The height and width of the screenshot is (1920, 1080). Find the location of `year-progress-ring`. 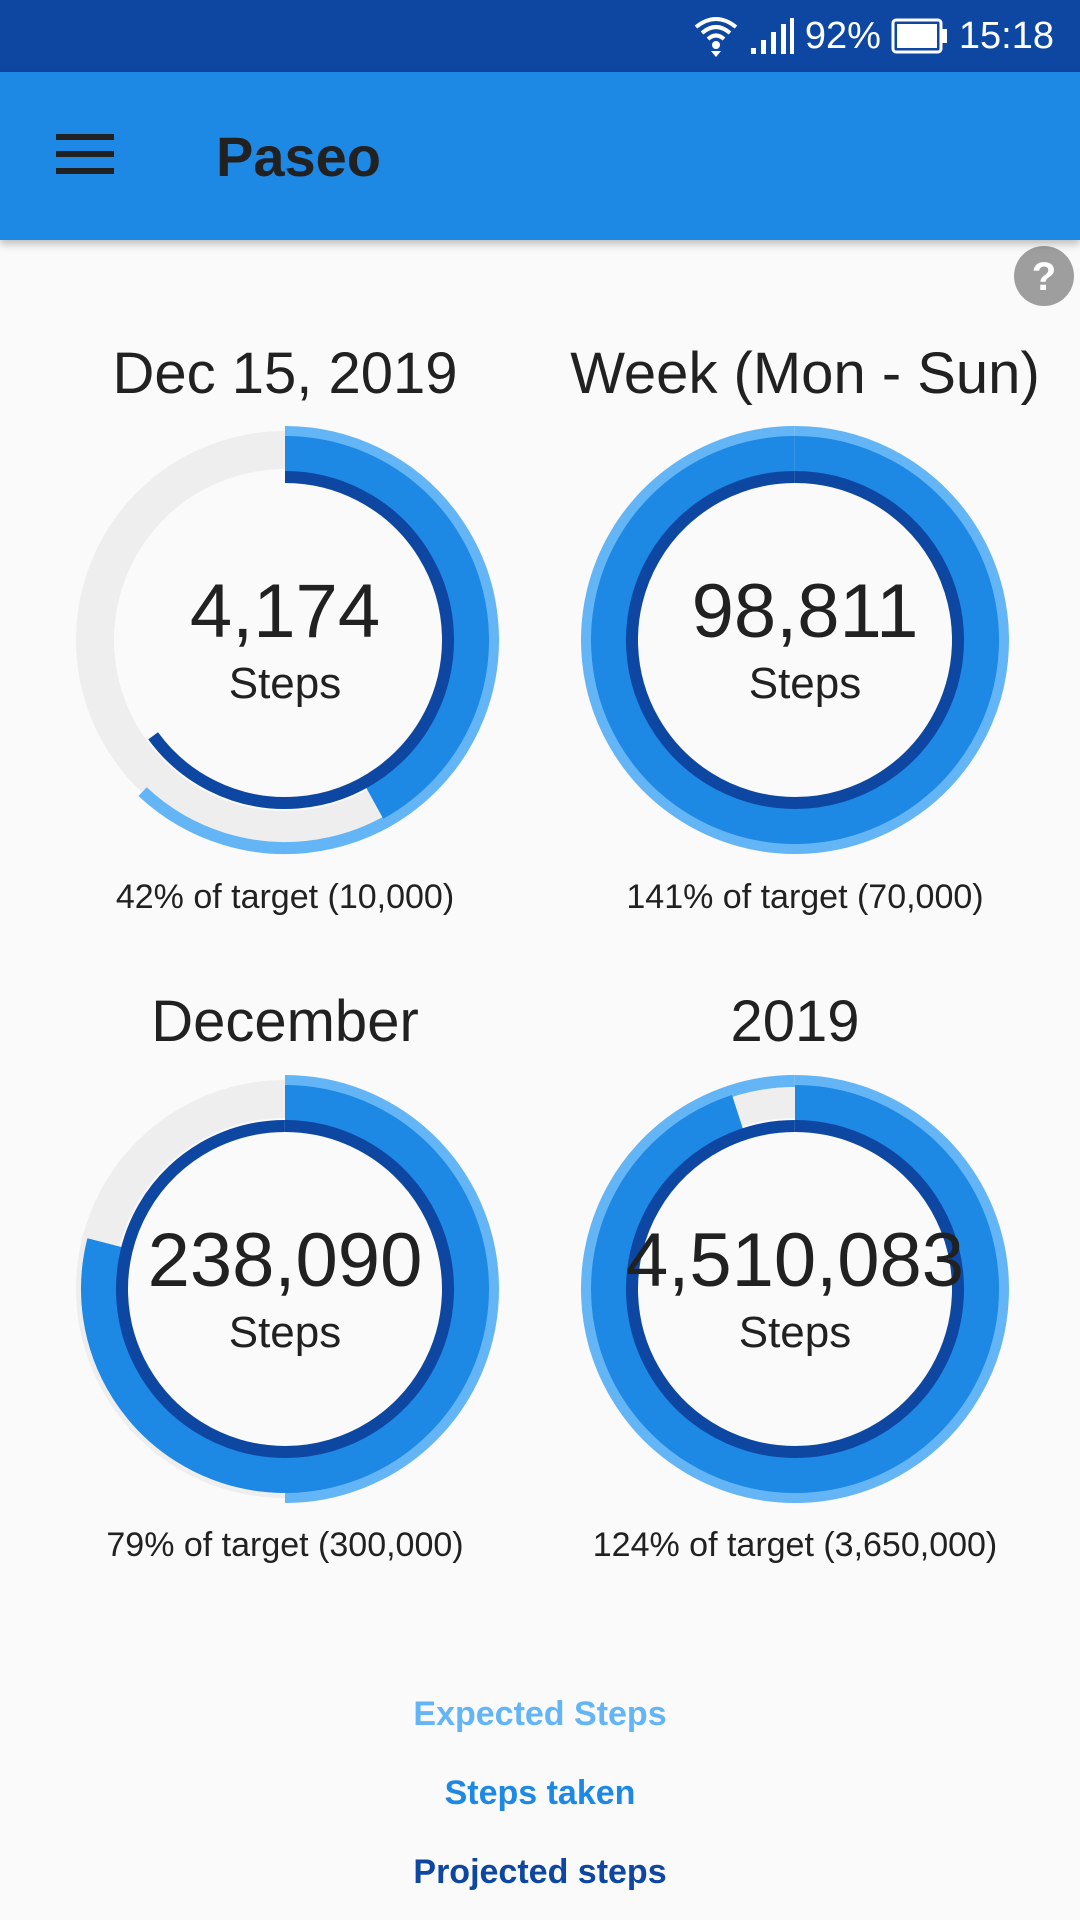

year-progress-ring is located at coordinates (794, 1289).